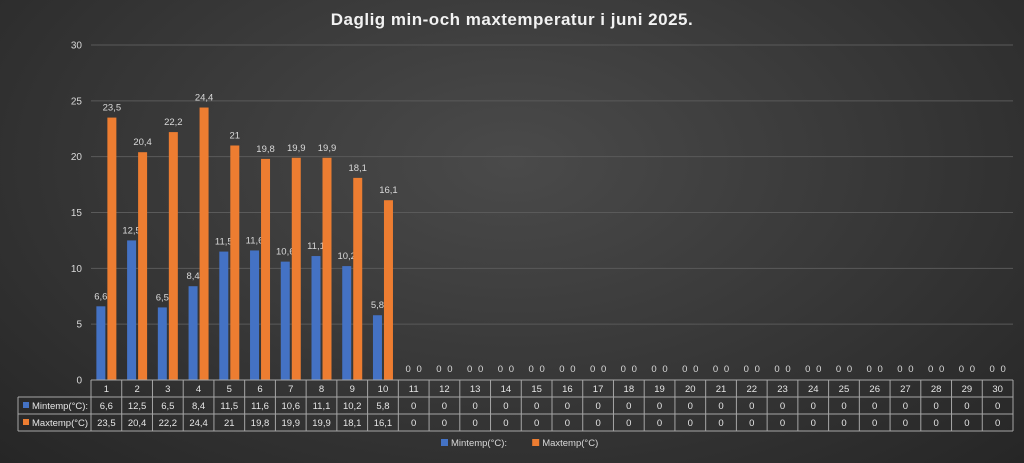 This screenshot has height=463, width=1024. What do you see at coordinates (659, 389) in the screenshot?
I see `x-tick-label: 19` at bounding box center [659, 389].